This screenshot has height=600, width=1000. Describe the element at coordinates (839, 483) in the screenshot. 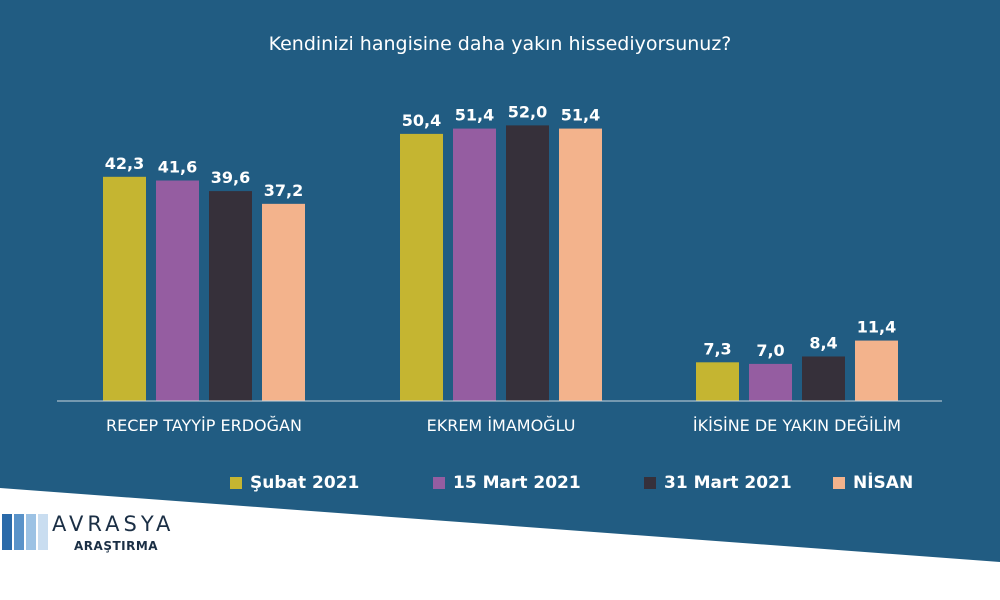

I see `legend-swatch-nisan` at that location.